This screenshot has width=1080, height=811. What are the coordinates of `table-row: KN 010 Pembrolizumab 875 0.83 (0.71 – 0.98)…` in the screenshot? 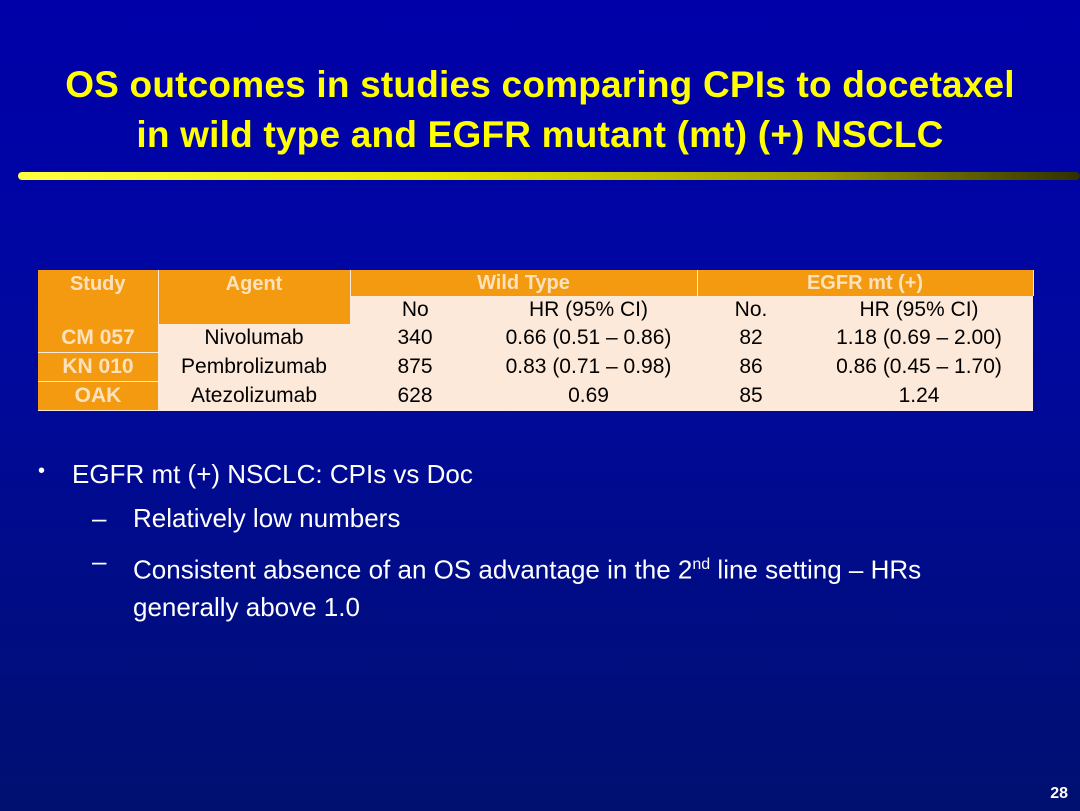 It's located at (536, 367).